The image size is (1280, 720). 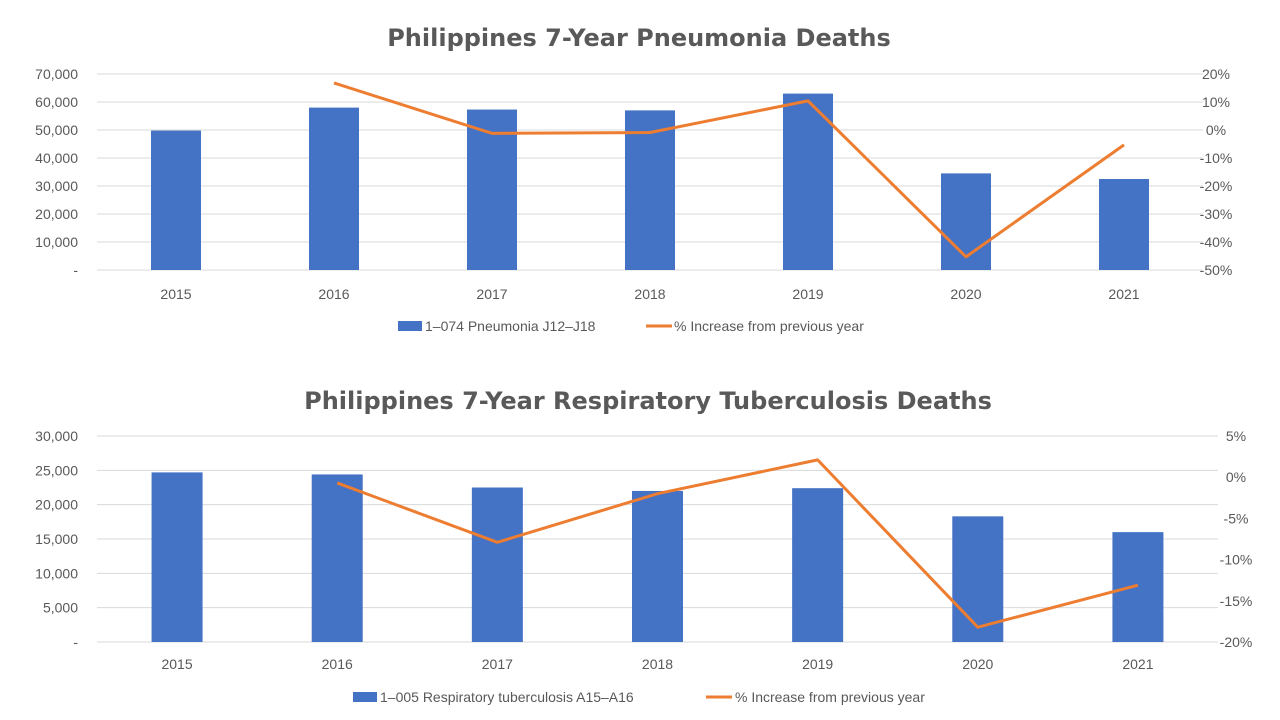 What do you see at coordinates (1216, 214) in the screenshot?
I see `y-right-tick-label: -30%` at bounding box center [1216, 214].